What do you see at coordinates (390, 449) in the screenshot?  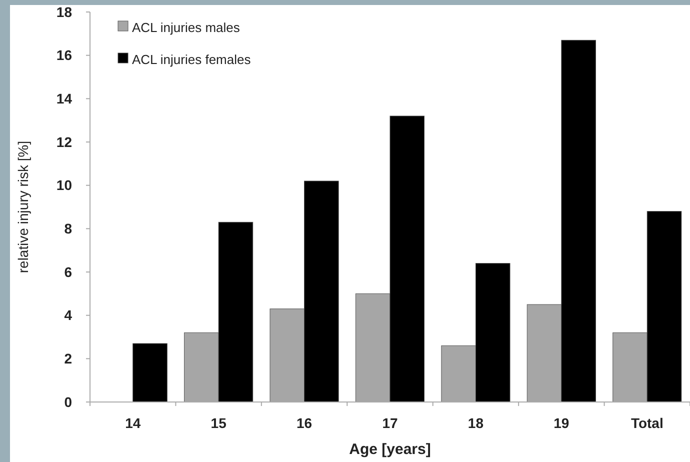 I see `x-axis-title: Age [years]` at bounding box center [390, 449].